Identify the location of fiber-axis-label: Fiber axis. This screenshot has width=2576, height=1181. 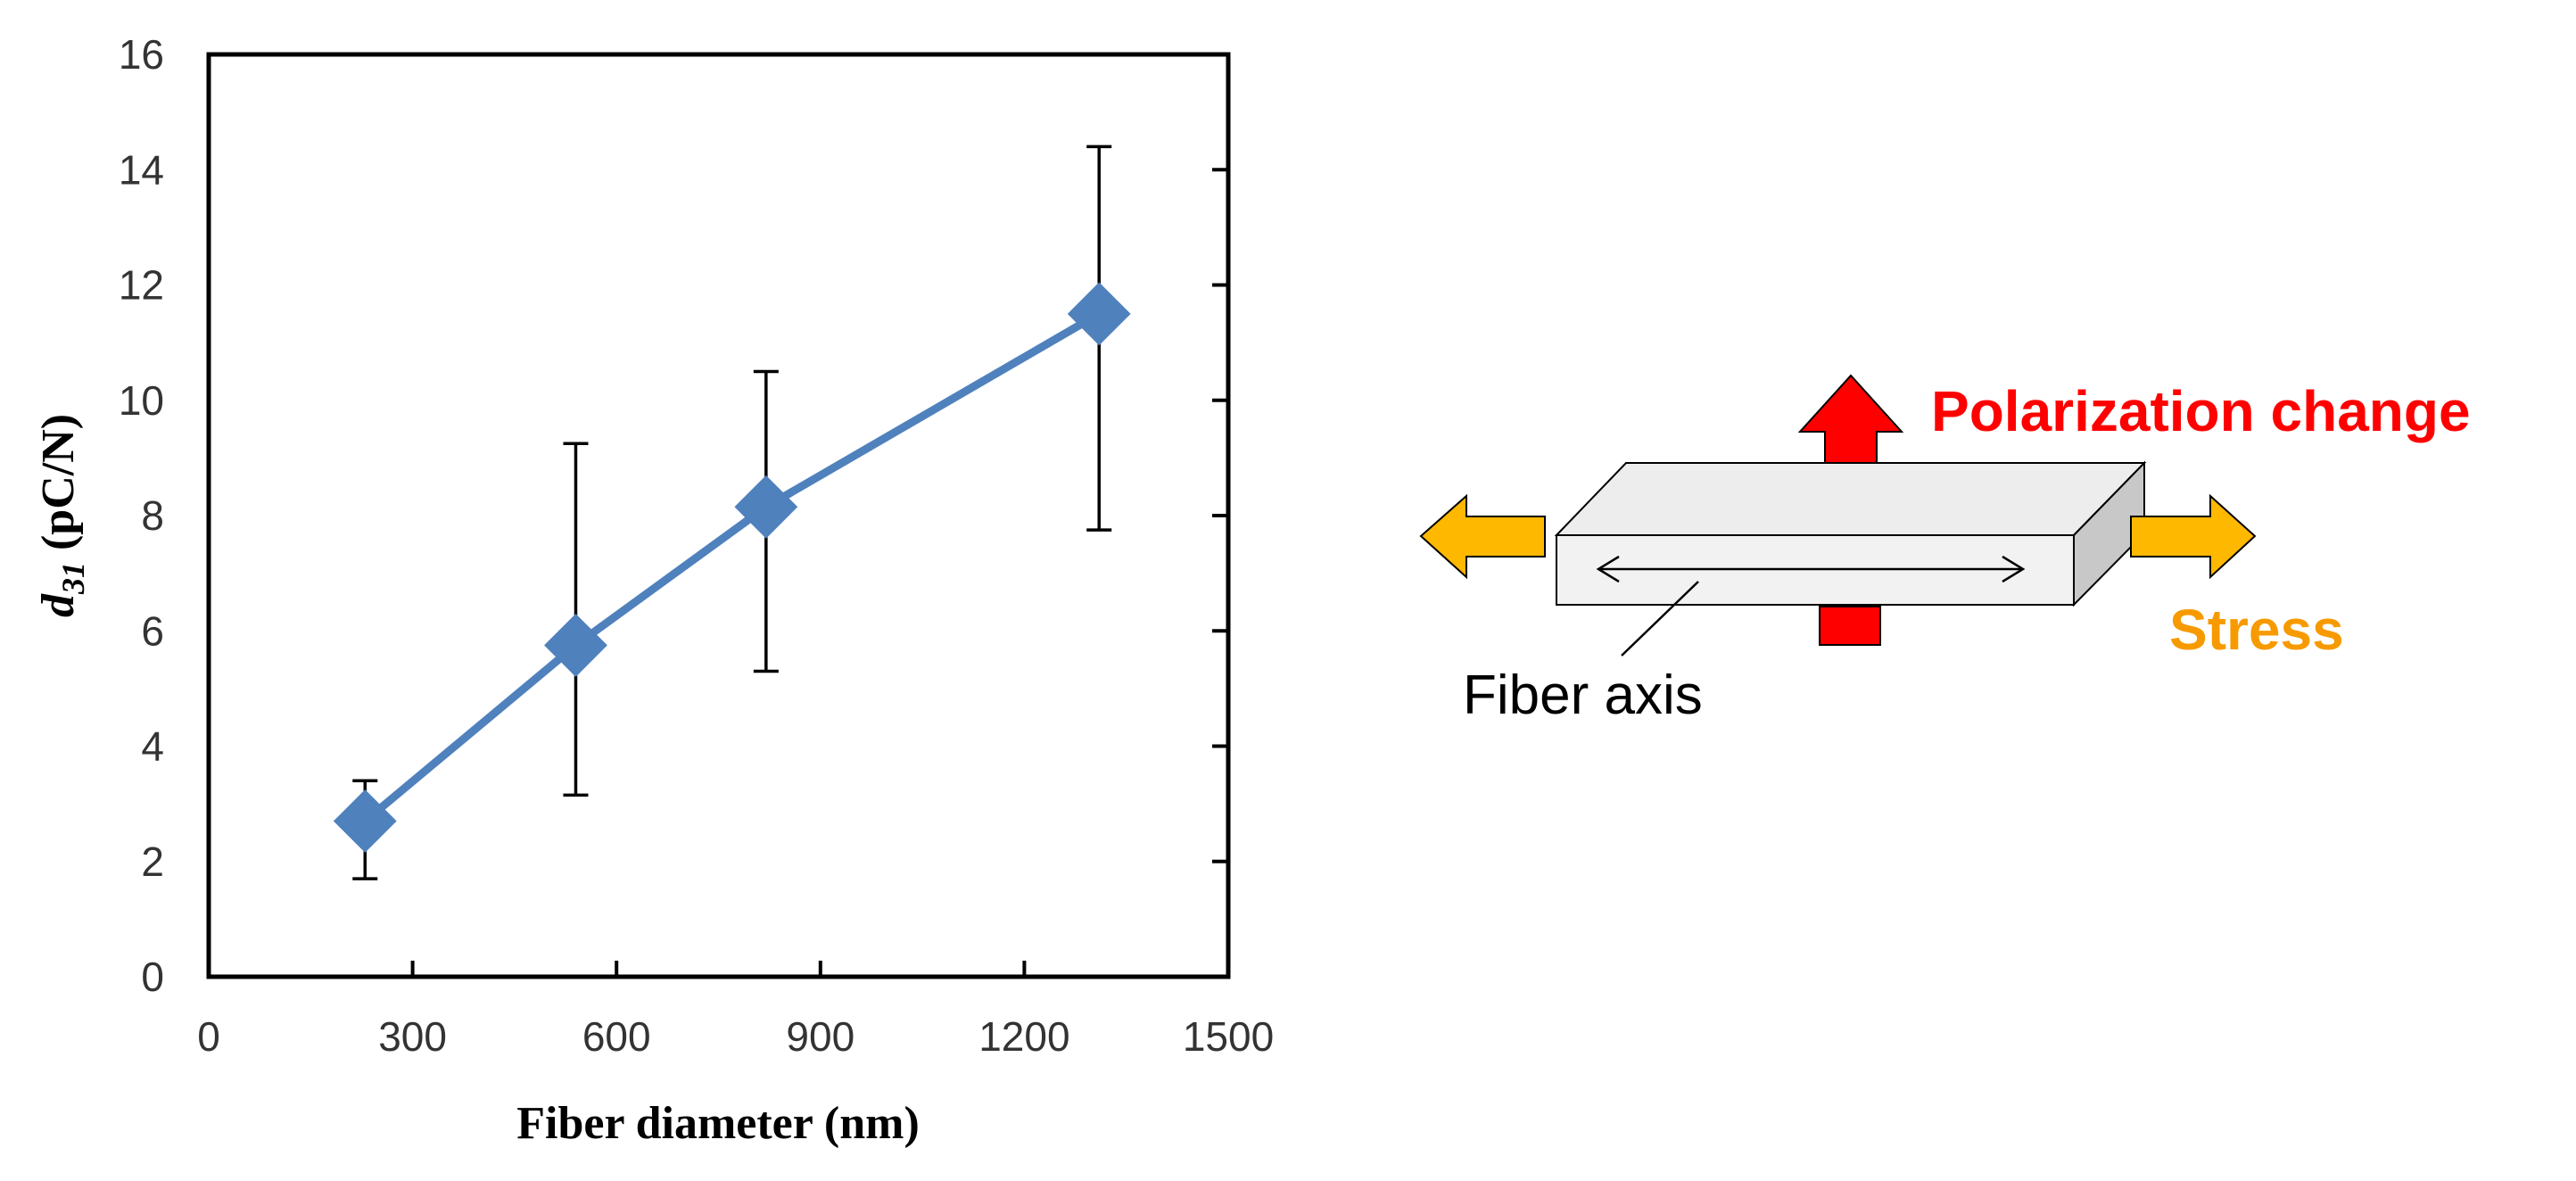
(1583, 695).